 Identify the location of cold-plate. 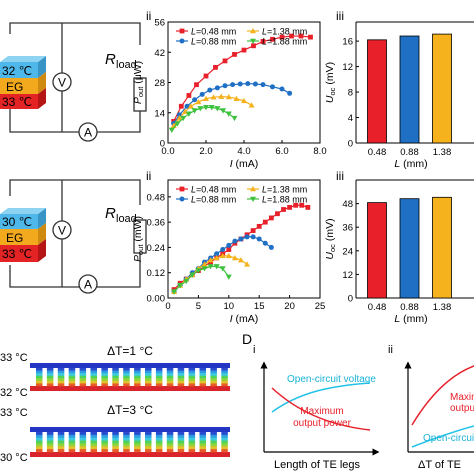
(130, 365).